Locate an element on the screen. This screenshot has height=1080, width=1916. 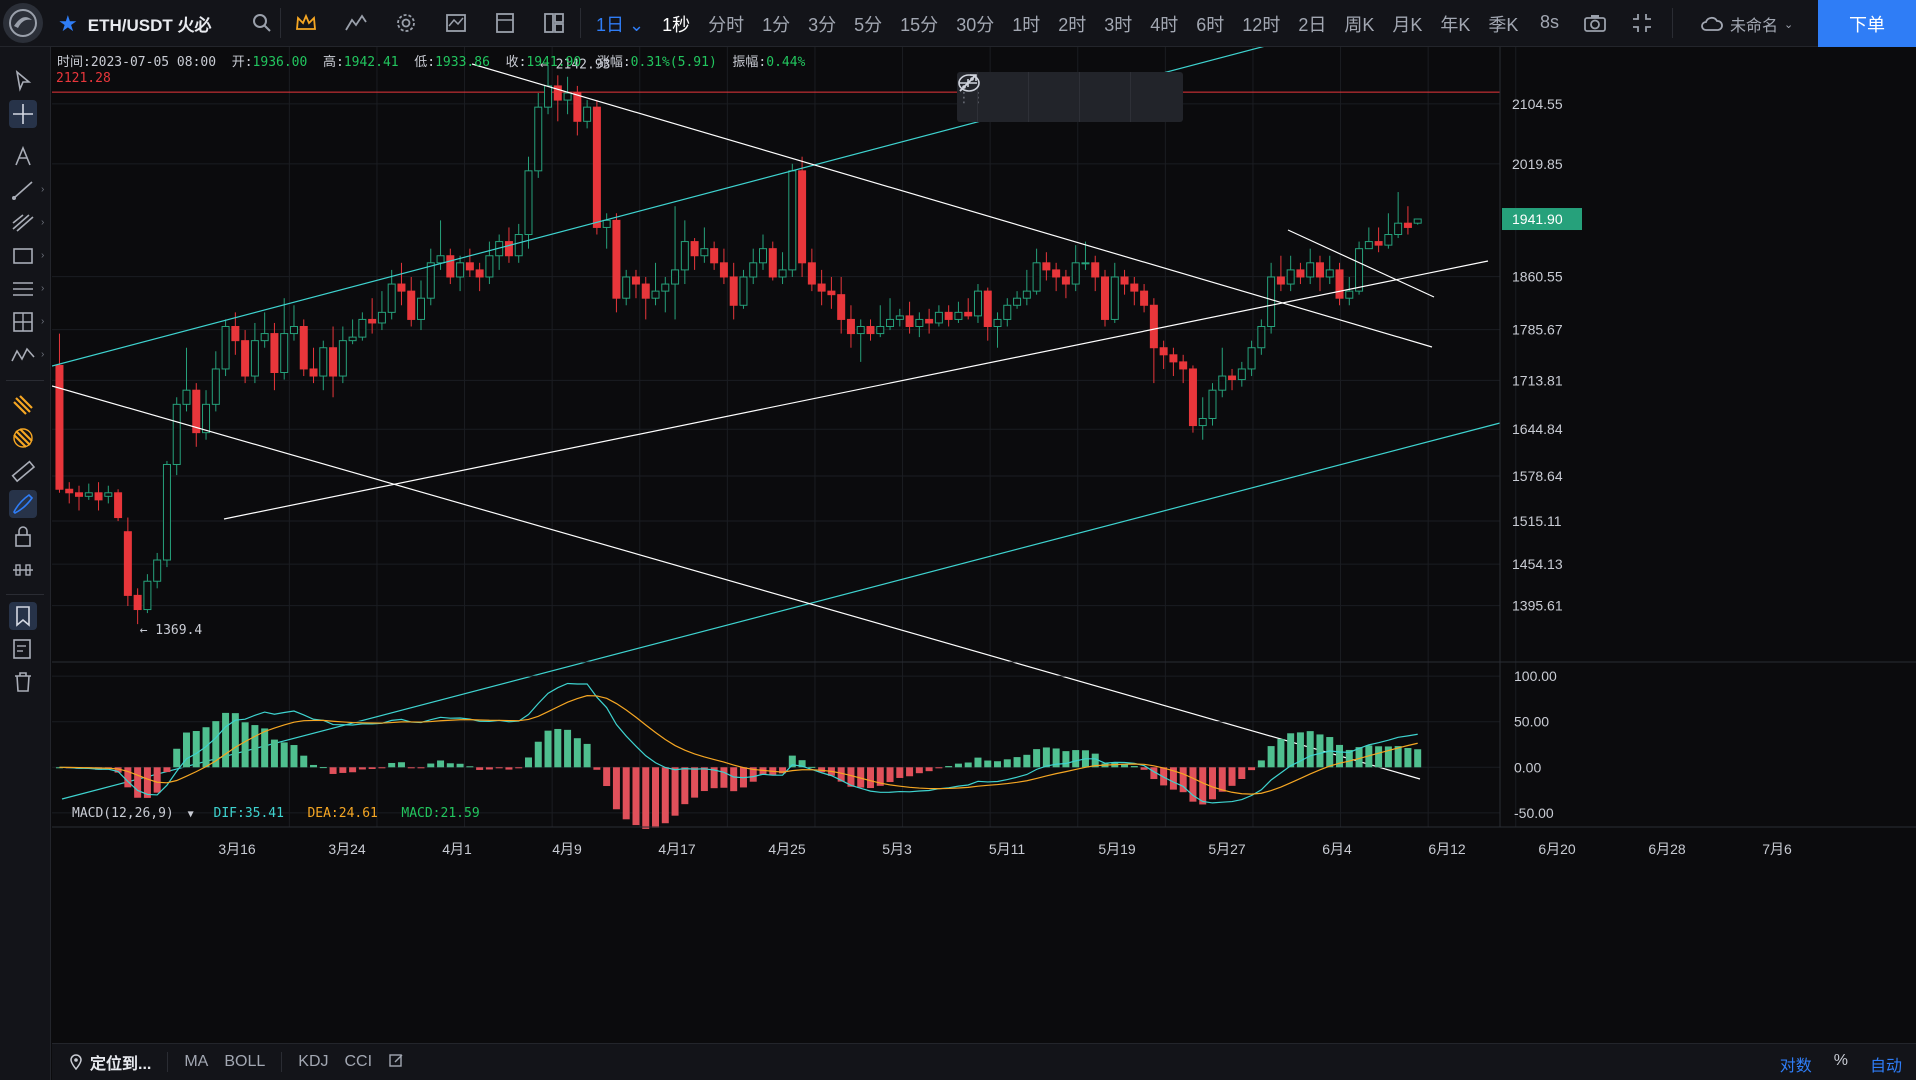
interval-tab: 2时 is located at coordinates (1072, 24).